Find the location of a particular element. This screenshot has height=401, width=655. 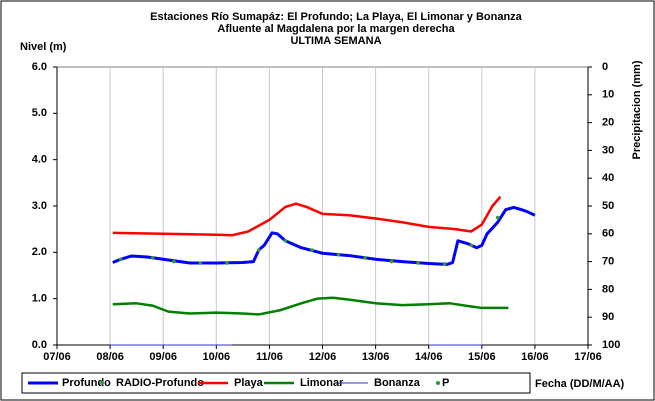

x-tick-label: 11/06 is located at coordinates (269, 357).